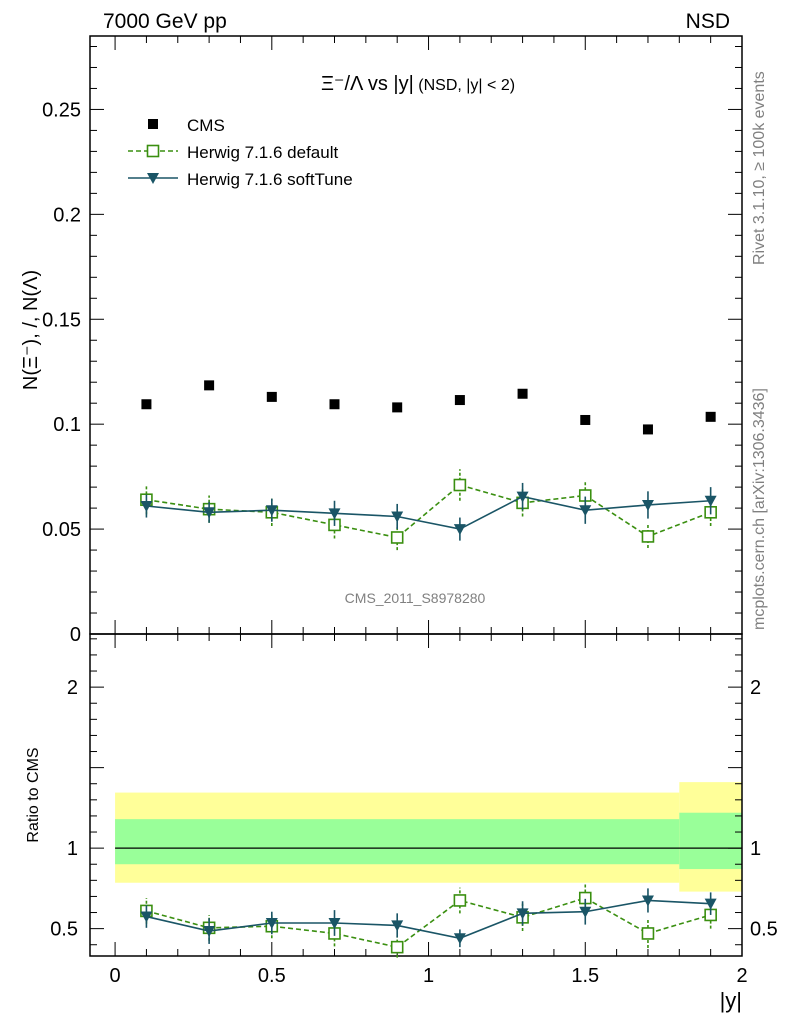 This screenshot has height=1024, width=786. I want to click on plot-title-suffix: (NSD, |y| < 2), so click(466, 85).